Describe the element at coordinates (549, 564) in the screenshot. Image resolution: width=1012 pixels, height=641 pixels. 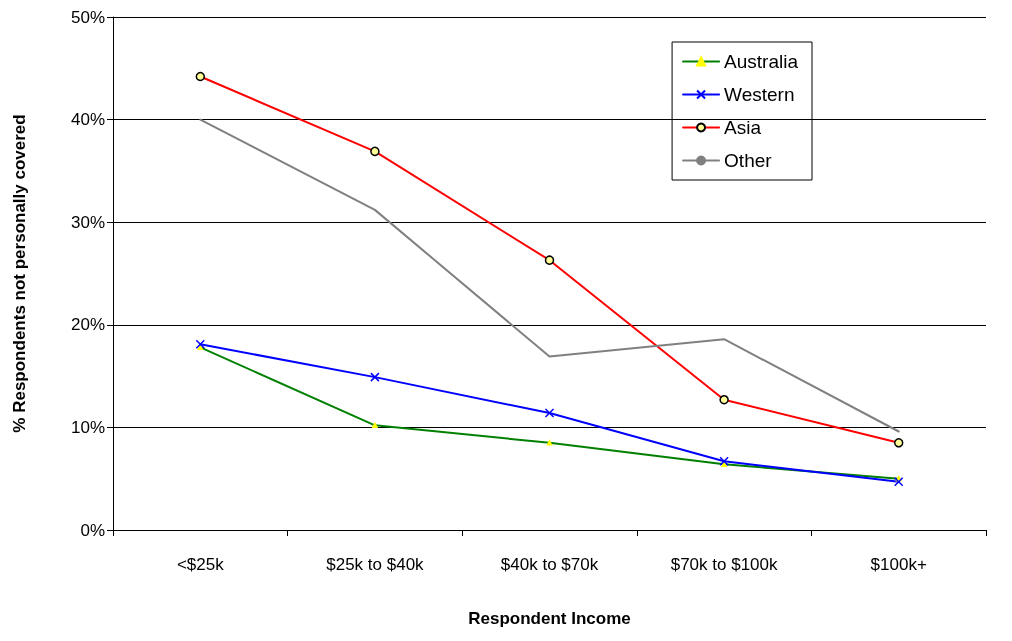
I see `x-tick-label: $40k to $70k` at that location.